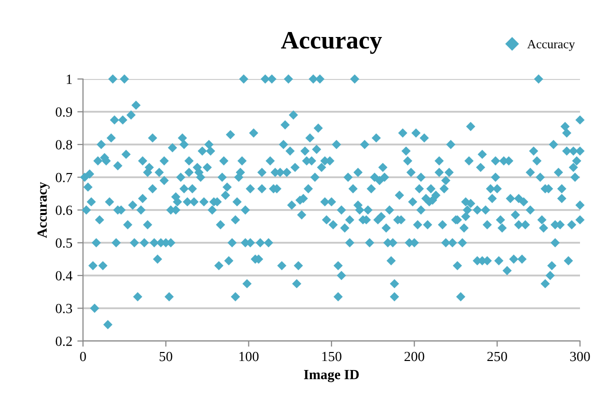  What do you see at coordinates (64, 211) in the screenshot?
I see `y-tick-label: 0.6` at bounding box center [64, 211].